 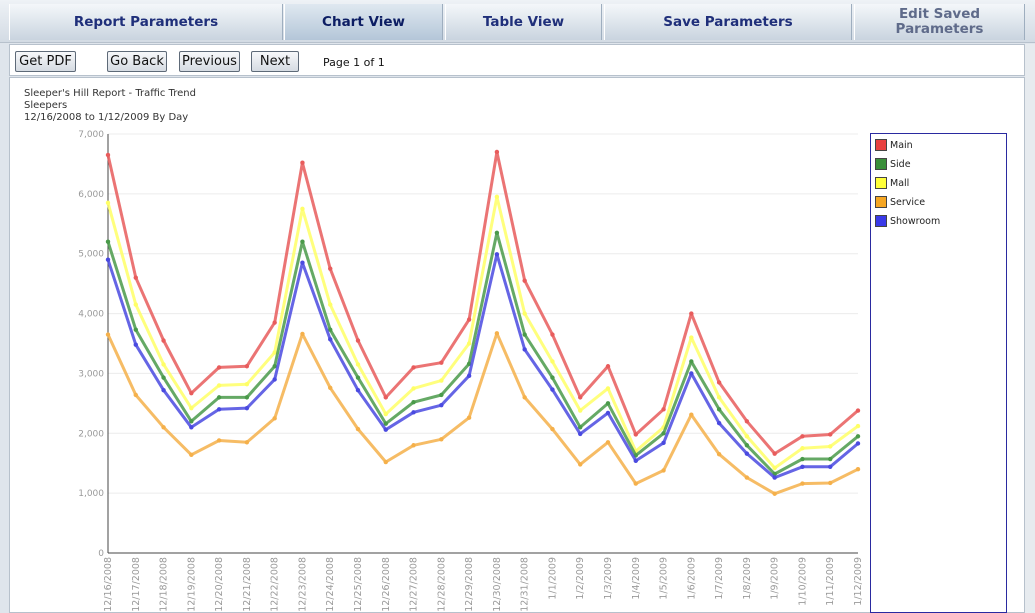 What do you see at coordinates (580, 578) in the screenshot?
I see `x-tick-label: 1/2/2009` at bounding box center [580, 578].